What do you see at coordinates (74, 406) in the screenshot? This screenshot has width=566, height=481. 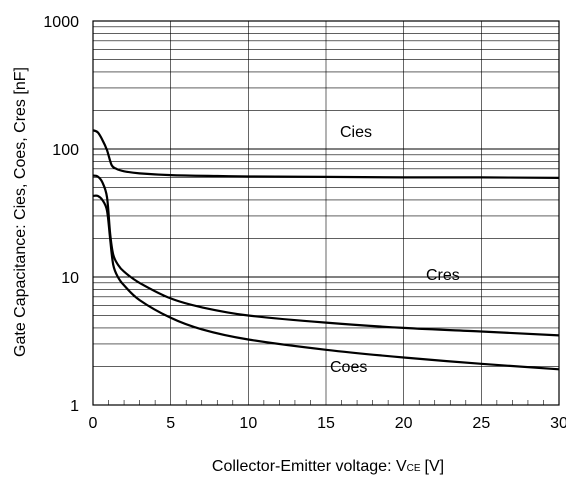 I see `y-tick-label: 1` at bounding box center [74, 406].